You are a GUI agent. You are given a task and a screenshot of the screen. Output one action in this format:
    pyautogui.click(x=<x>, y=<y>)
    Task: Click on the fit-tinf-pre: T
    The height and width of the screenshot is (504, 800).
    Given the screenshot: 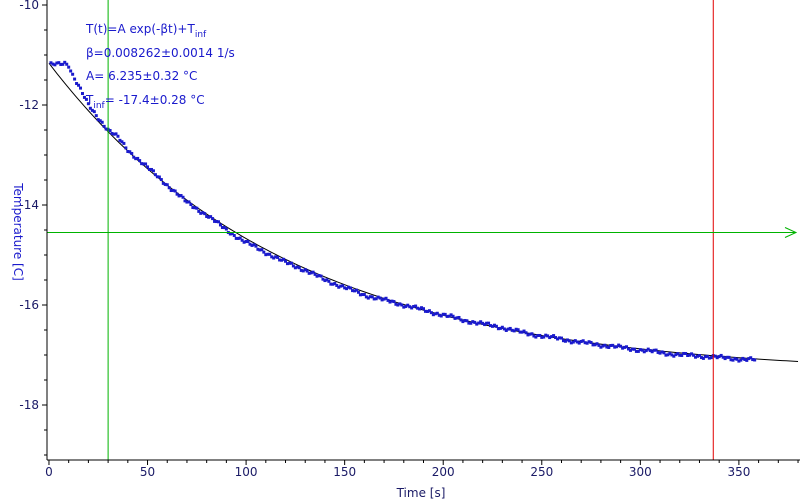 What is the action you would take?
    pyautogui.click(x=89, y=100)
    